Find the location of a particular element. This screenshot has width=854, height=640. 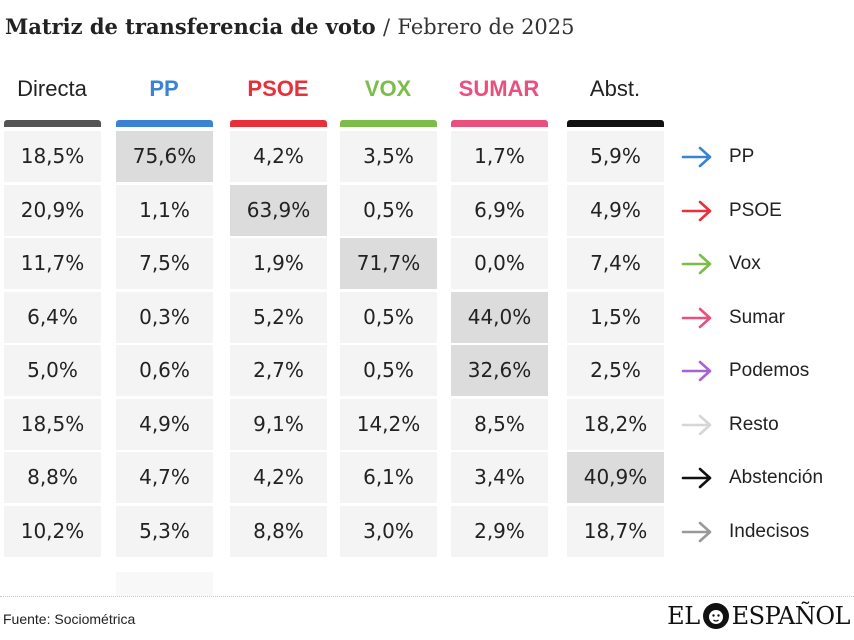

row-label-pp: PP is located at coordinates (765, 157).